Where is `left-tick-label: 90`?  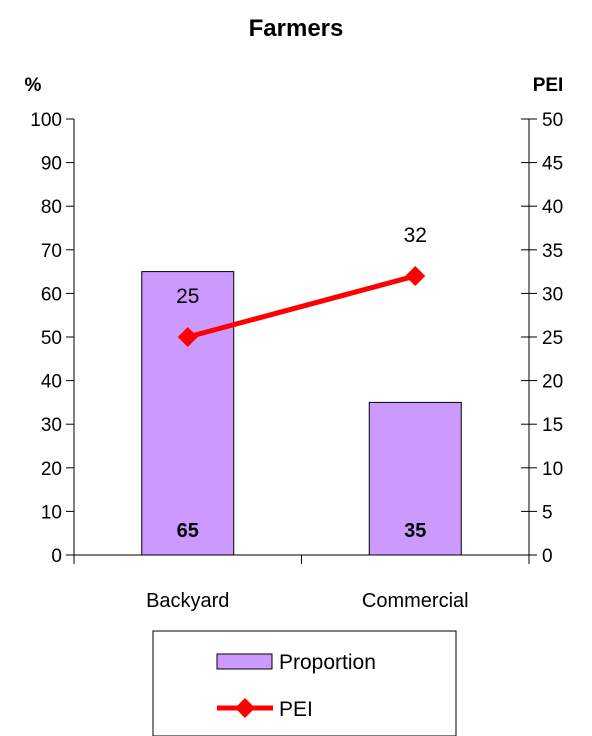
left-tick-label: 90 is located at coordinates (51, 164).